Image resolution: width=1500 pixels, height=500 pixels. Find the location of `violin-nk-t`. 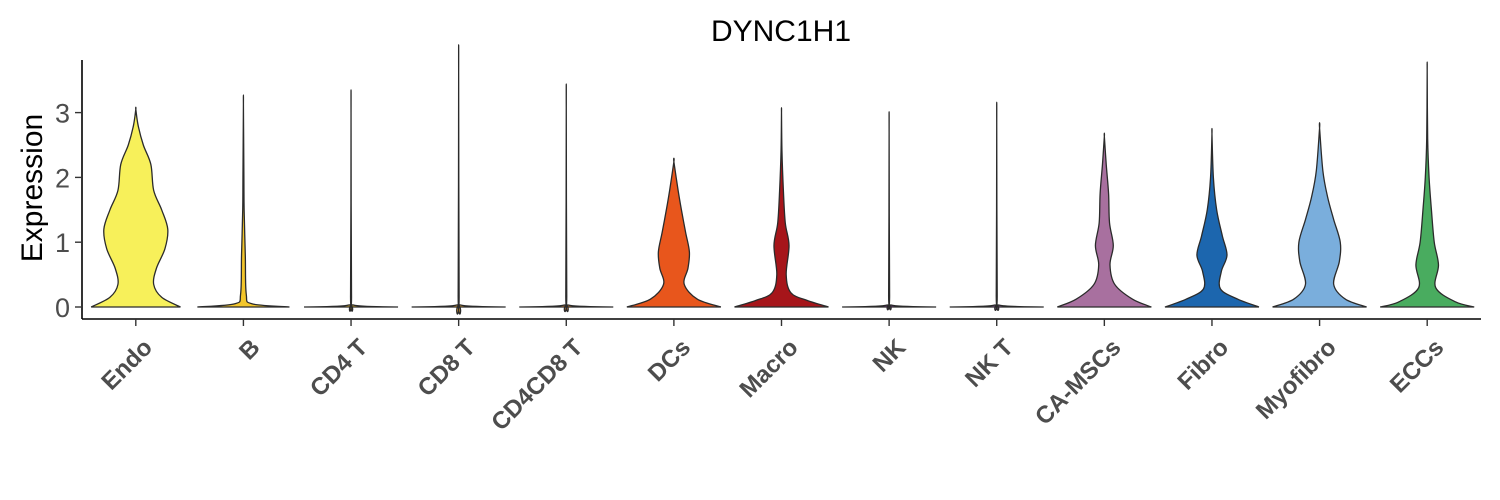

violin-nk-t is located at coordinates (996, 206).